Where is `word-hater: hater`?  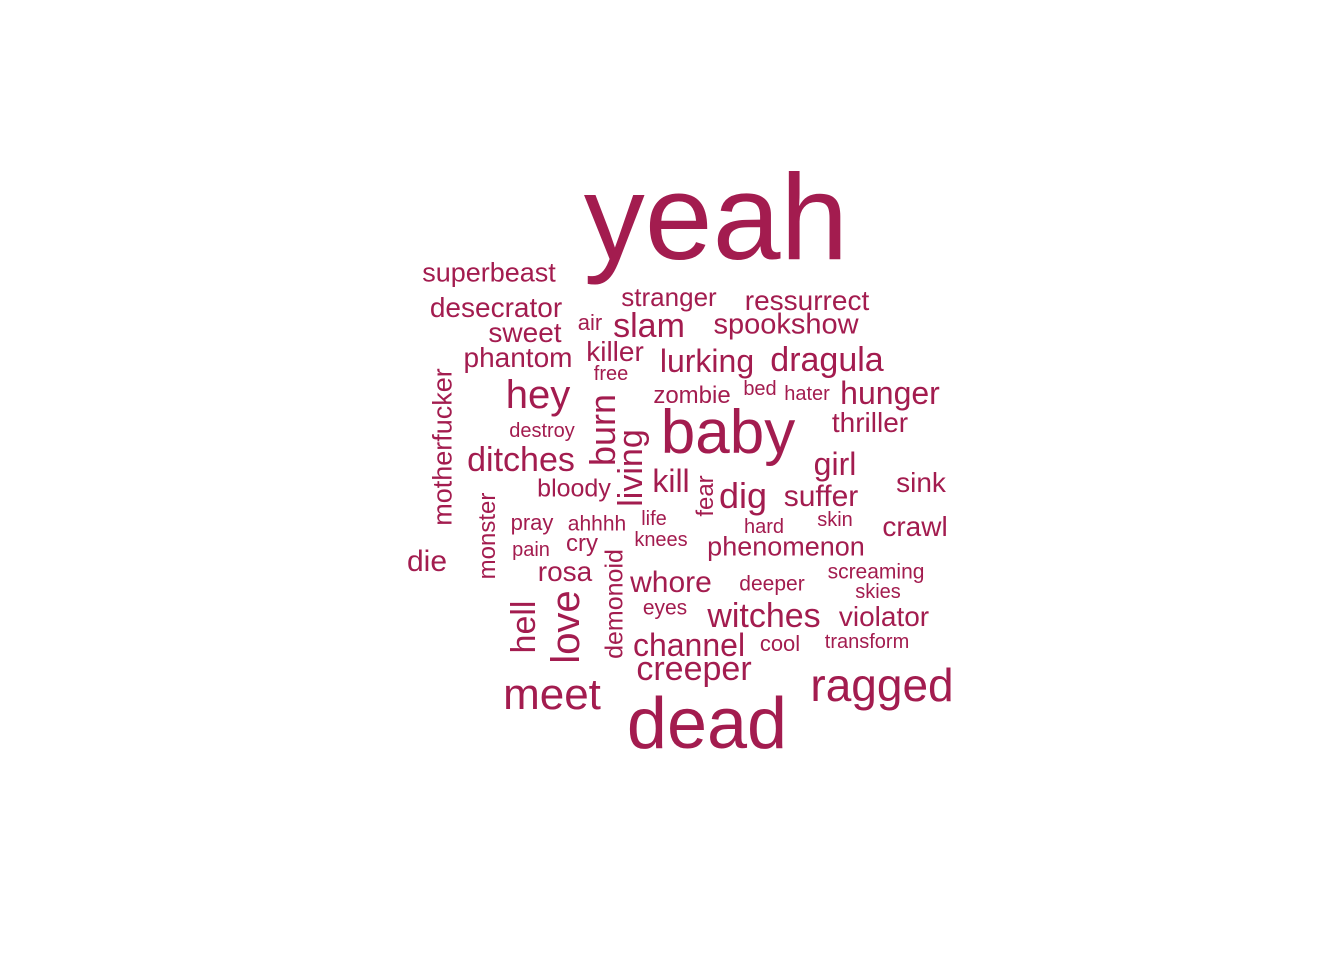 word-hater: hater is located at coordinates (807, 394).